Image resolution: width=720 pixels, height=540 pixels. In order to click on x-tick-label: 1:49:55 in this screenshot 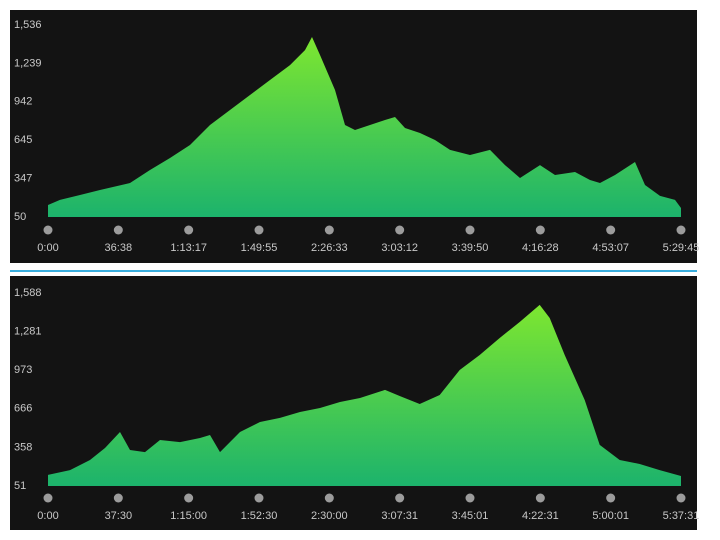, I will do `click(259, 248)`.